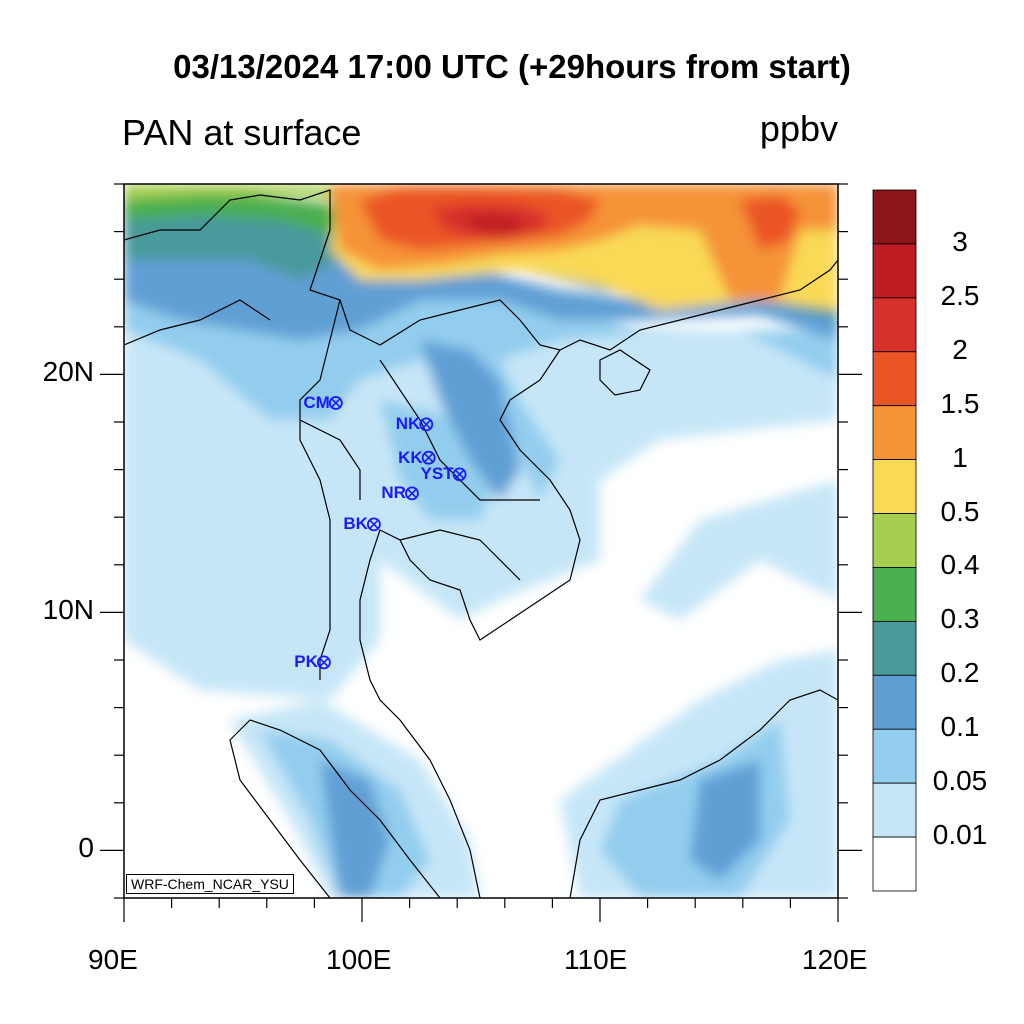  What do you see at coordinates (86, 848) in the screenshot?
I see `y-tick-label: 0` at bounding box center [86, 848].